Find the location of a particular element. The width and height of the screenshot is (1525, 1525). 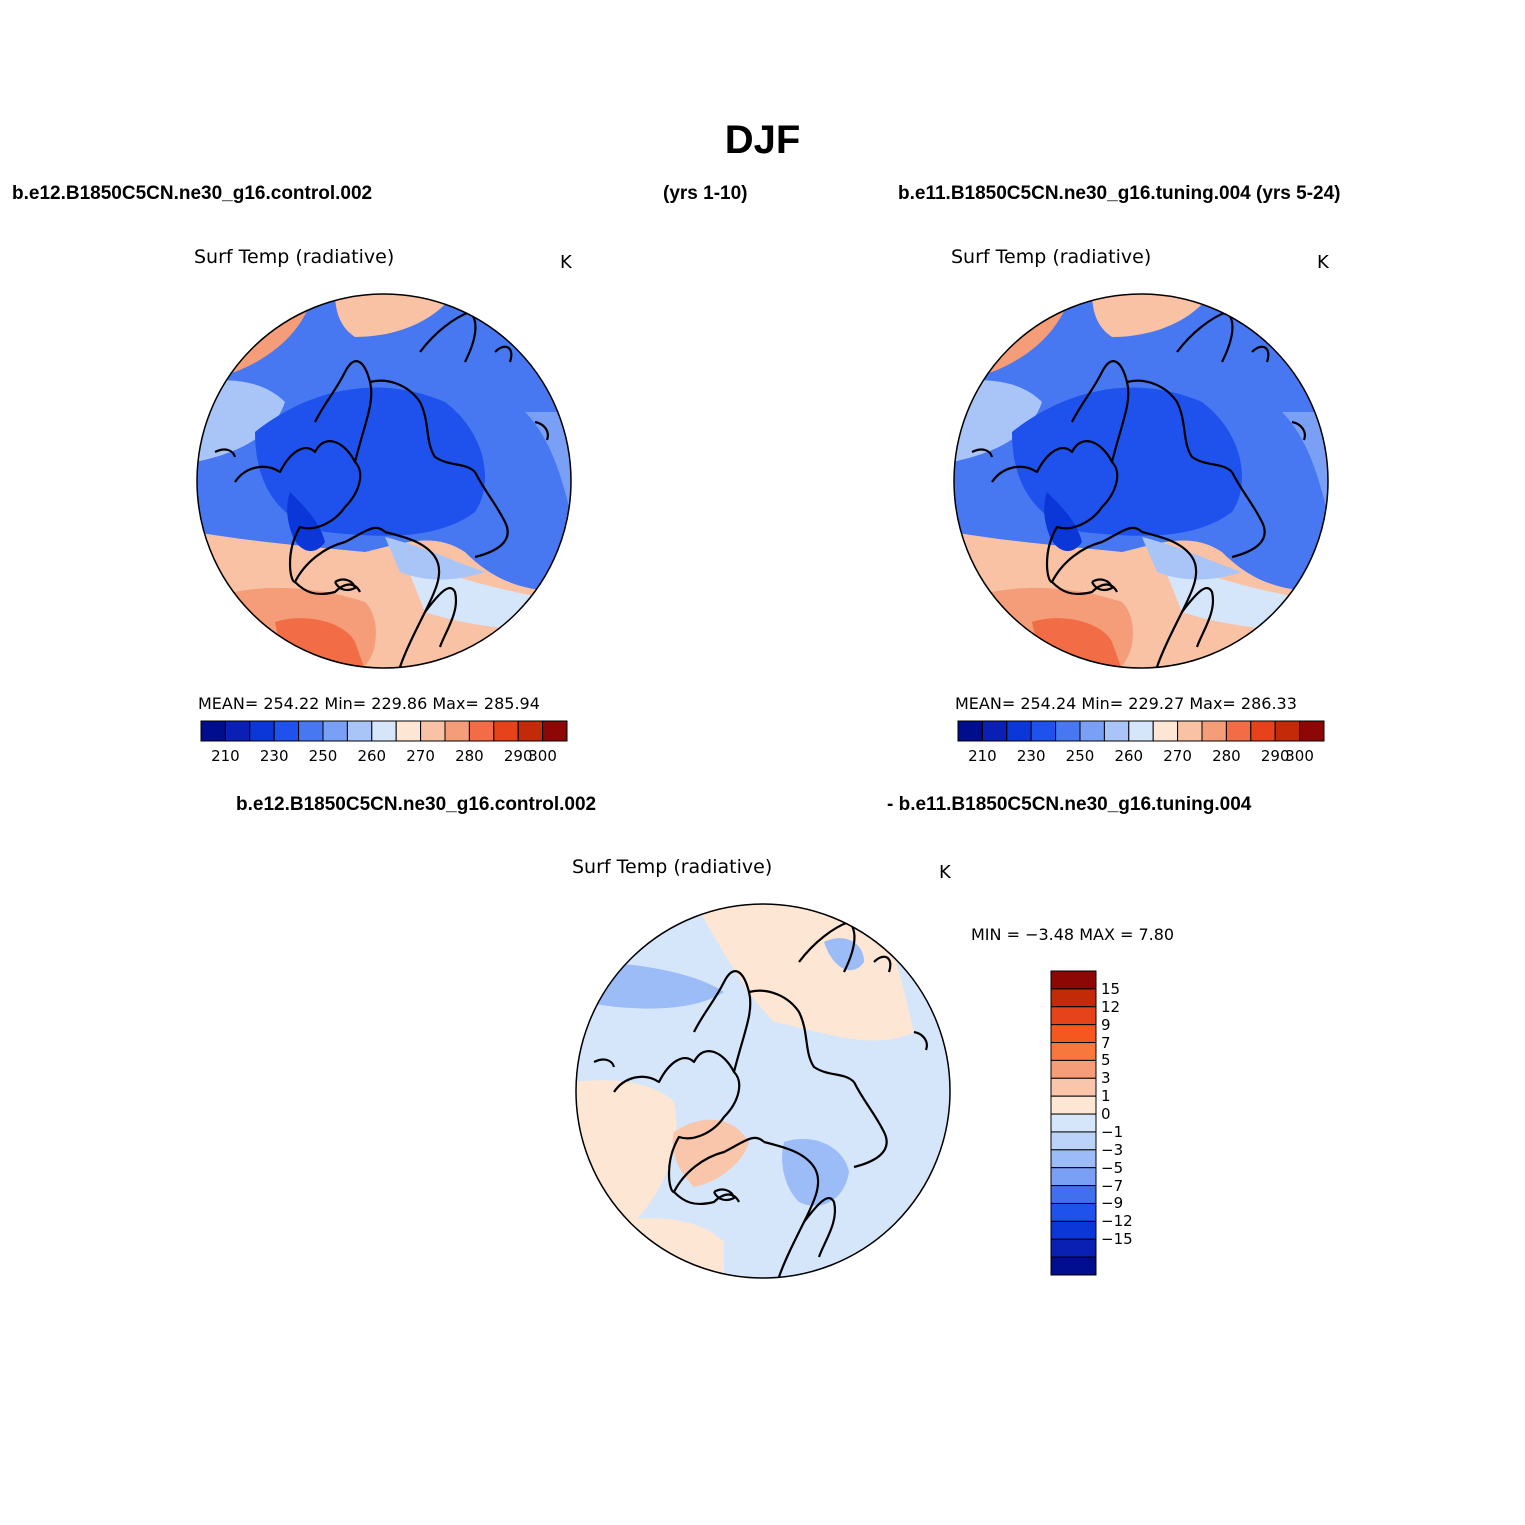

colorbar-tick-label: 300 is located at coordinates (542, 756).